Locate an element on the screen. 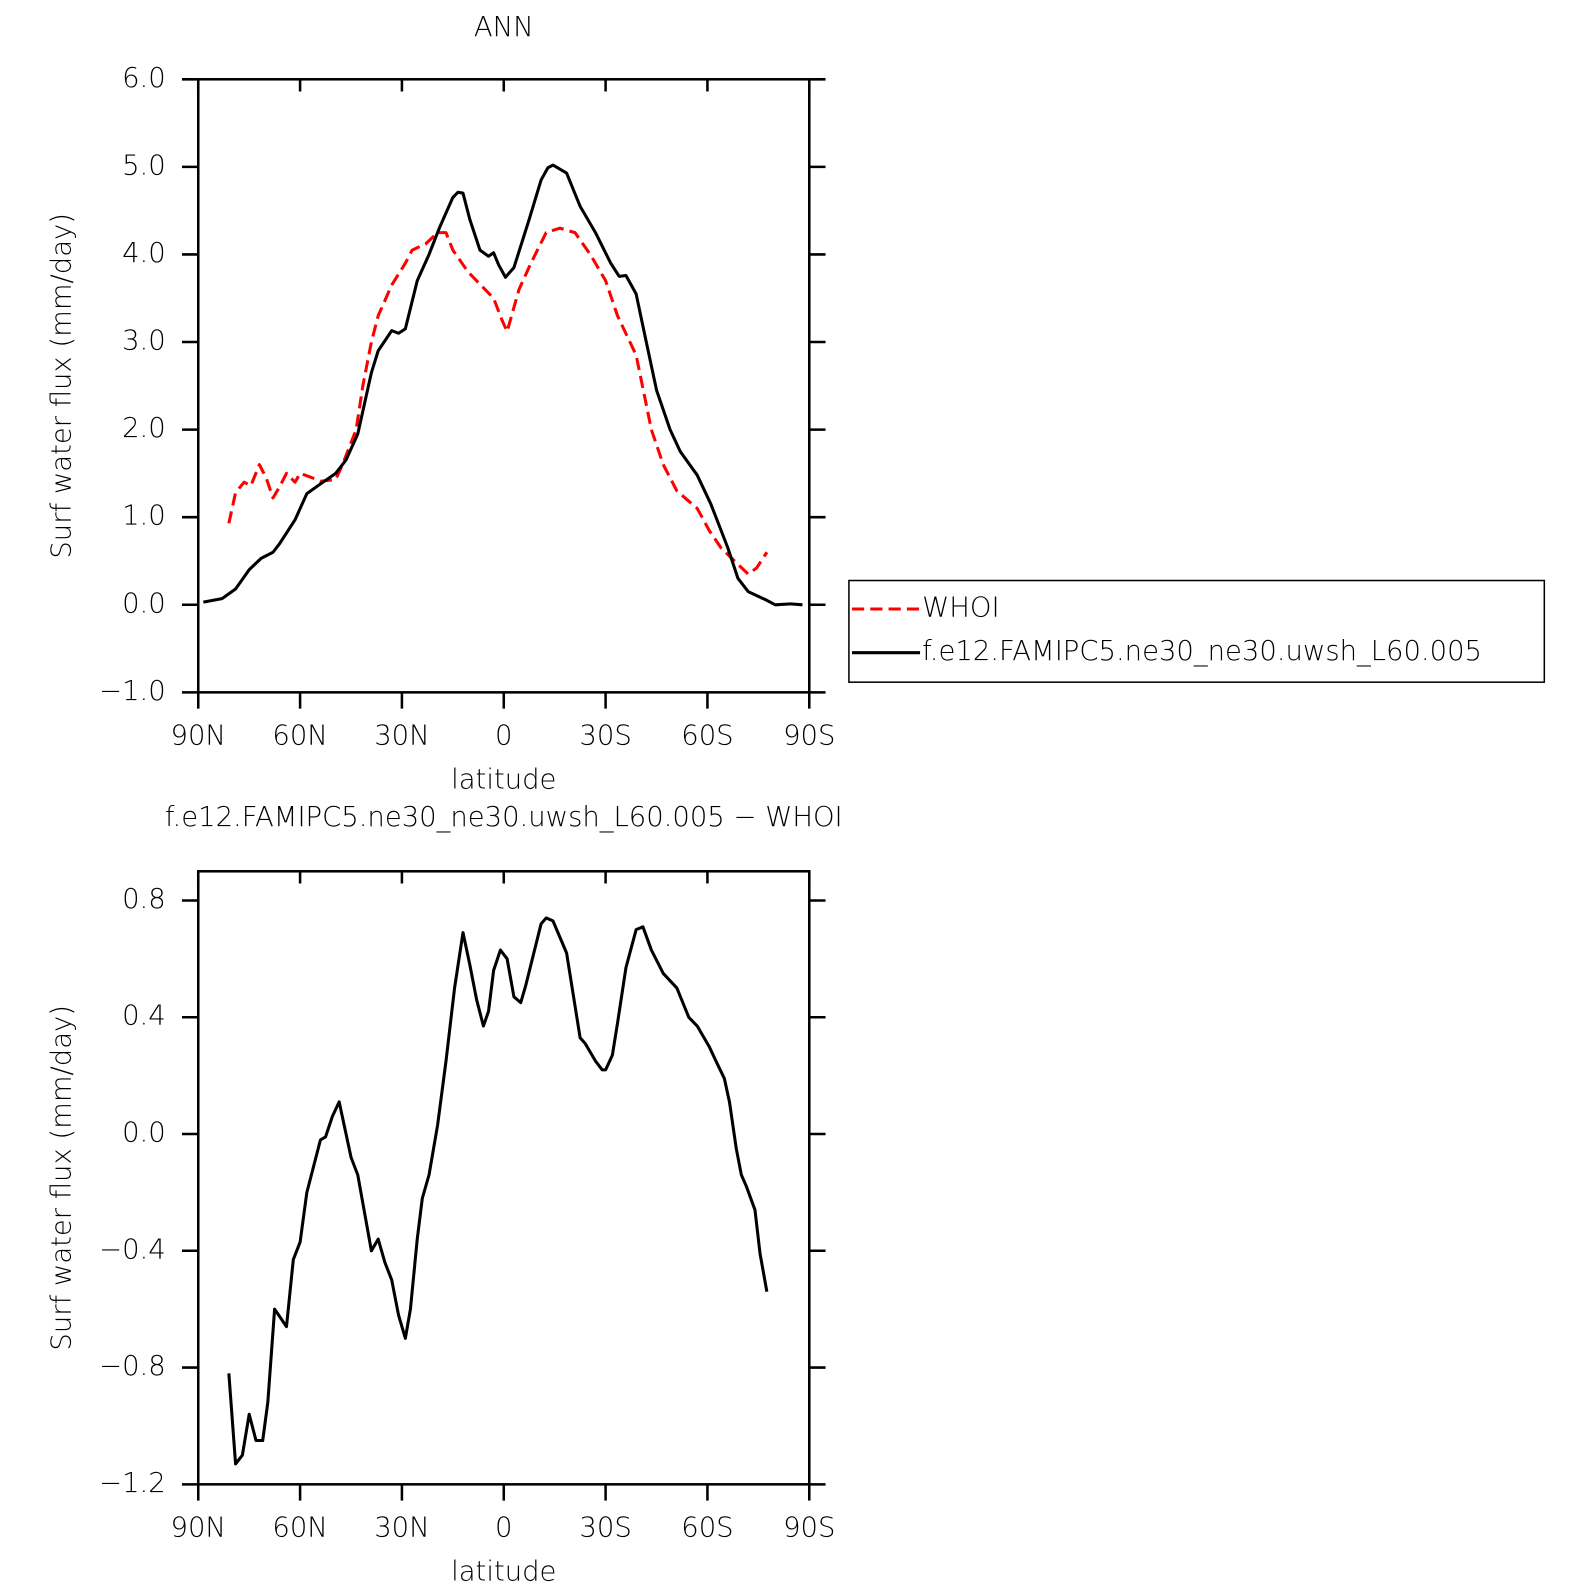 The height and width of the screenshot is (1586, 1586). y-tick-label: 1.0 is located at coordinates (144, 516).